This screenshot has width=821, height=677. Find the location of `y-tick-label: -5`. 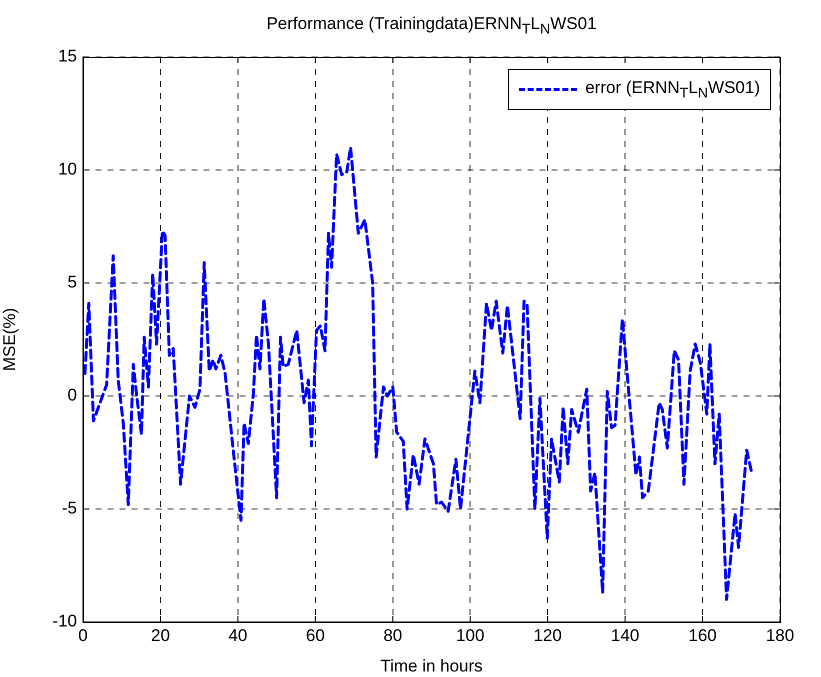

y-tick-label: -5 is located at coordinates (69, 508).